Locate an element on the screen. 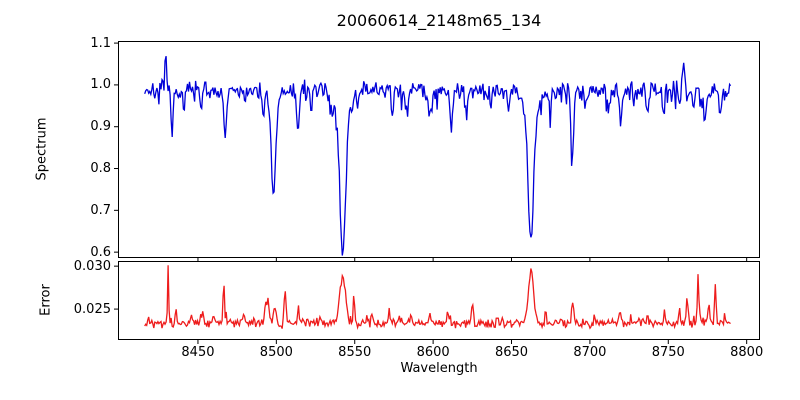  error-ytick-label: 0.030 is located at coordinates (92, 266).